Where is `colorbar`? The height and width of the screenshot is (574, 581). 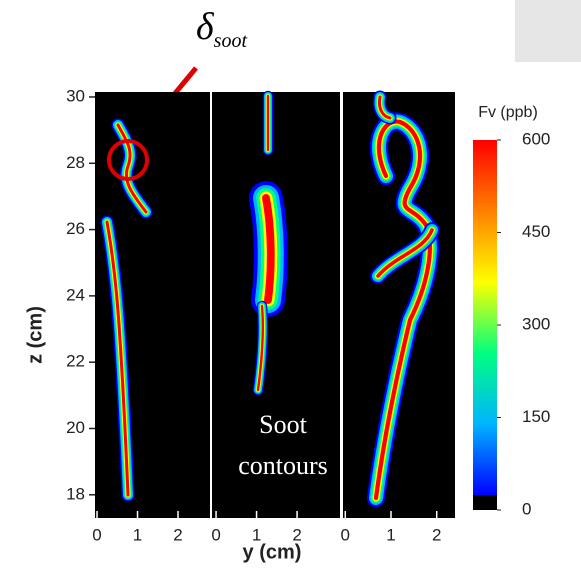
colorbar is located at coordinates (485, 325).